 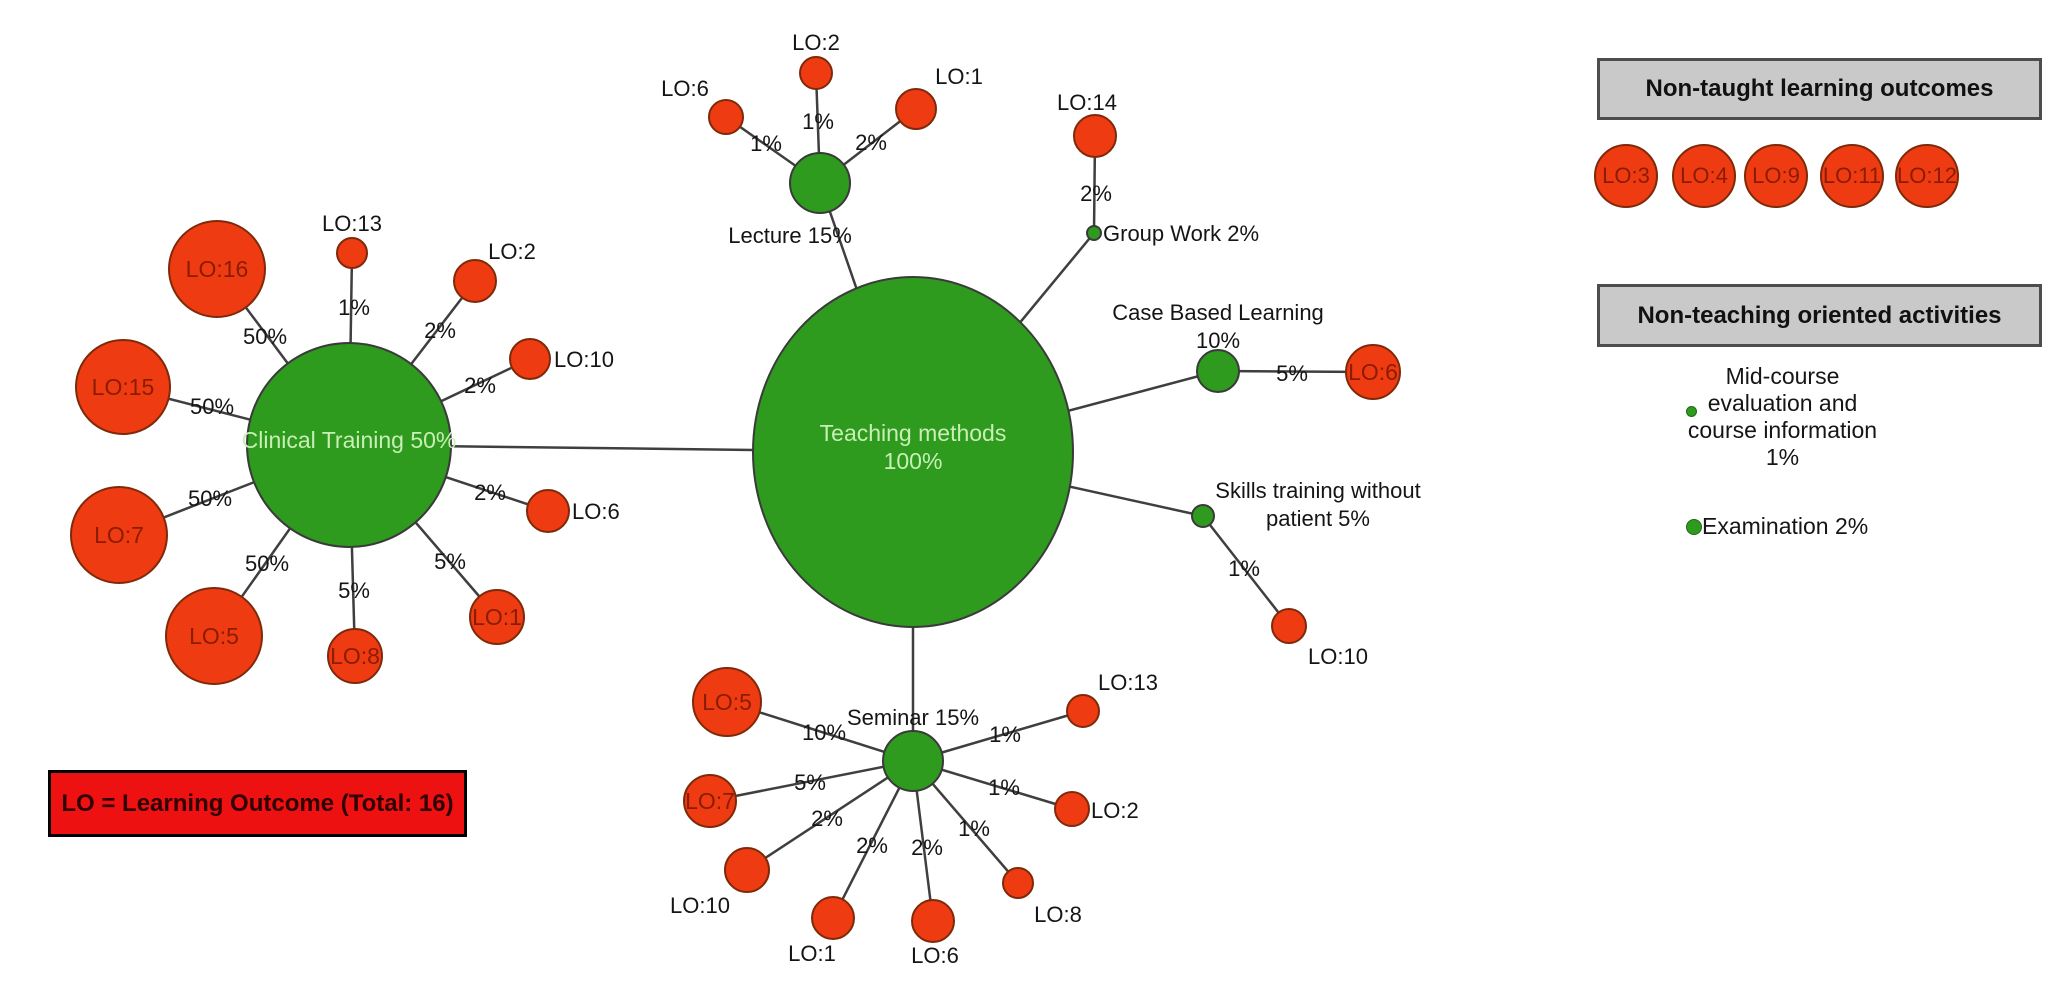 What do you see at coordinates (1691, 411) in the screenshot?
I see `midcourse-dot-node` at bounding box center [1691, 411].